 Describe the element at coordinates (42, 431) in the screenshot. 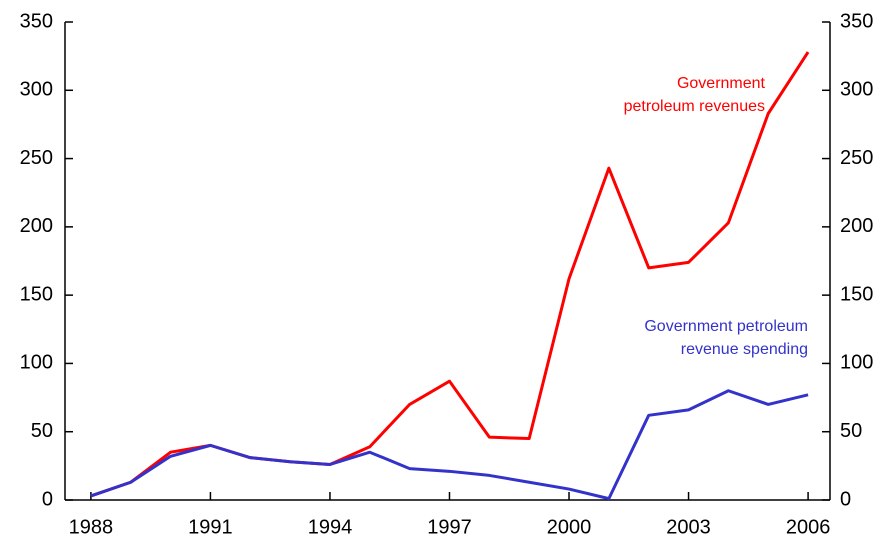

I see `y-tick-label: 50` at that location.